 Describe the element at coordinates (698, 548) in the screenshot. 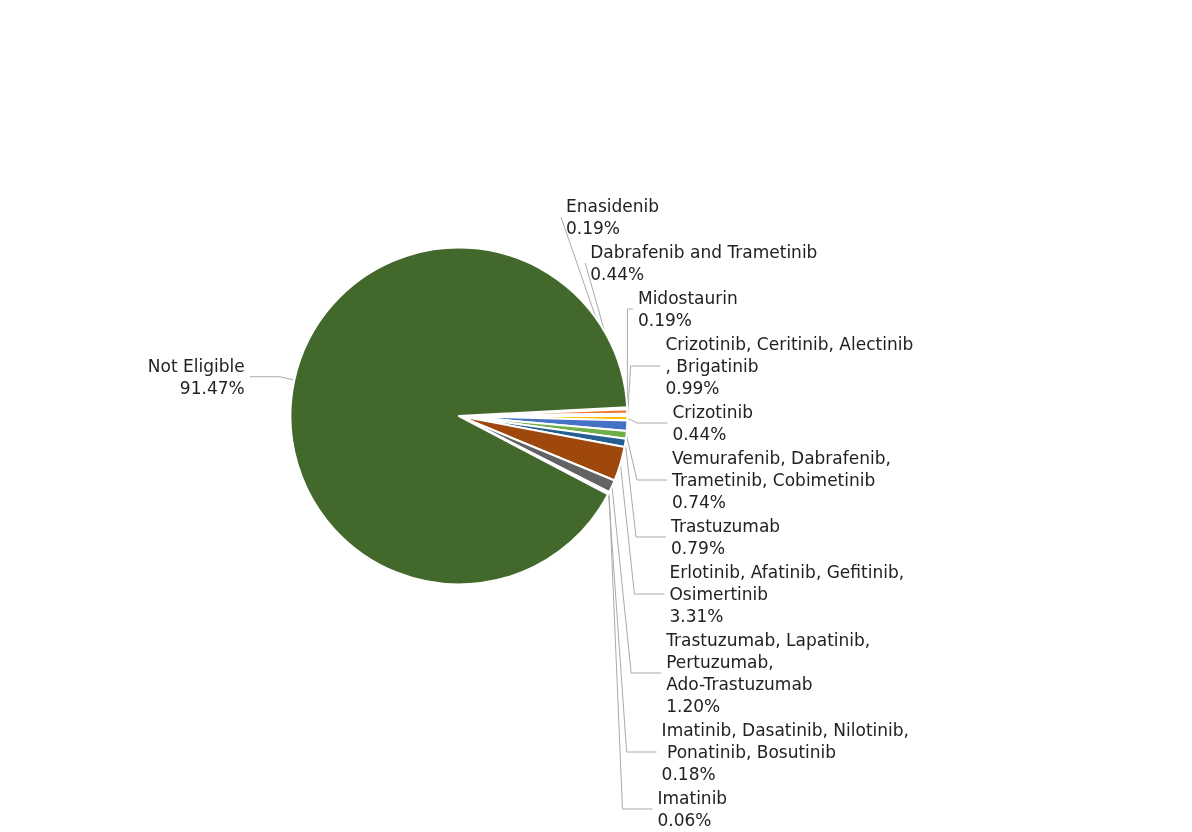

I see `data-label: 0.79%` at that location.